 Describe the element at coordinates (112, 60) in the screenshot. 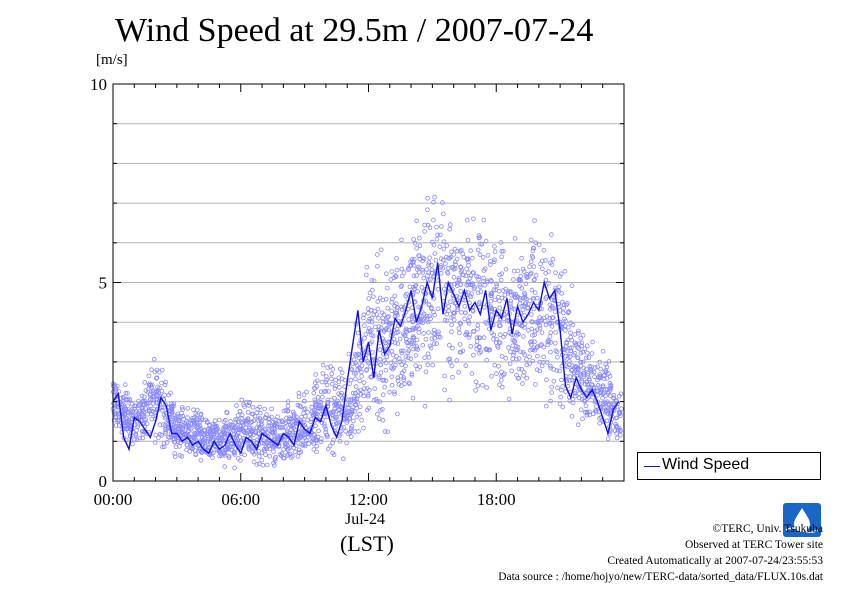

I see `y-axis-unit-label: [m/s]` at that location.